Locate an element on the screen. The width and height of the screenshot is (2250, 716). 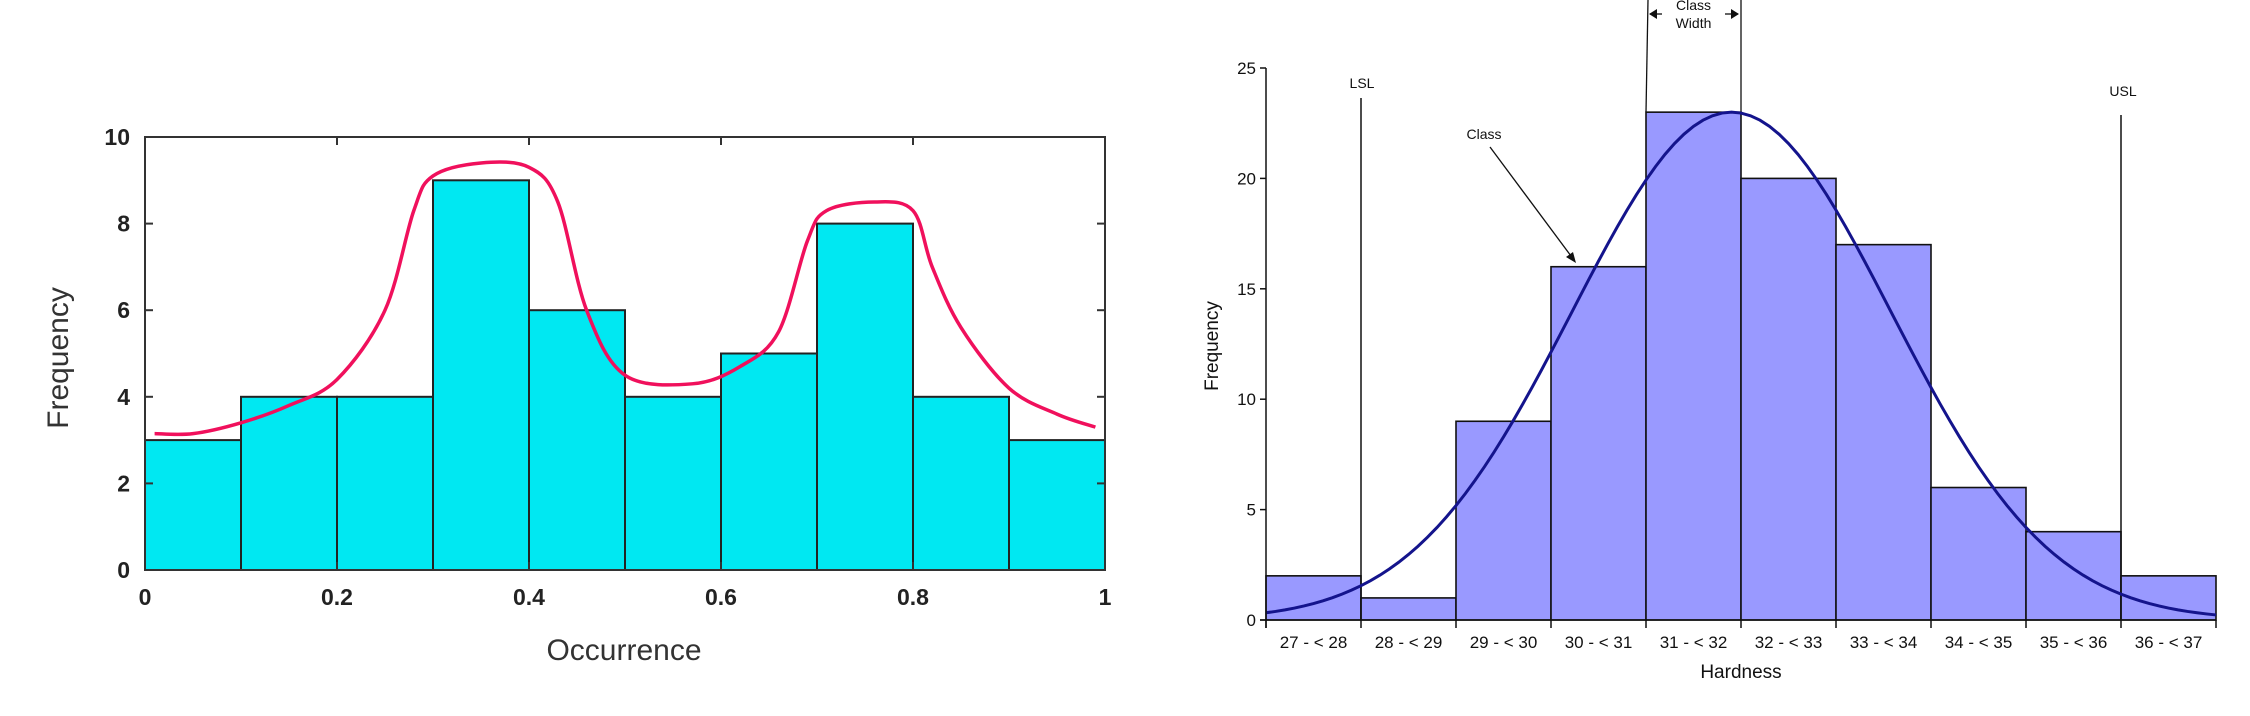
x-category-label: 36 - < 37 is located at coordinates (2169, 642).